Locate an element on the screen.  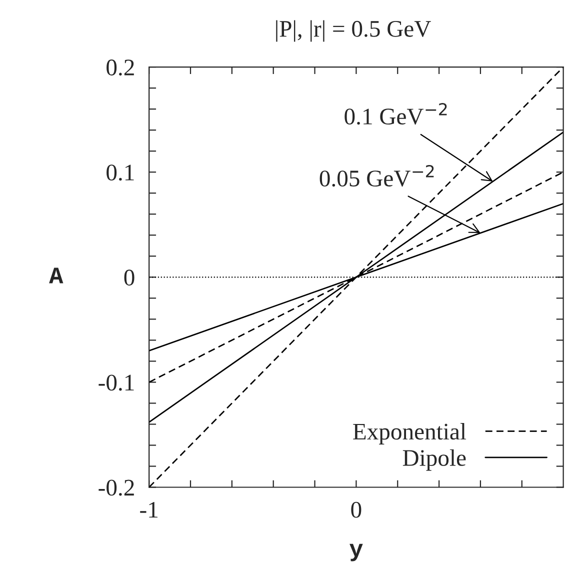
y-tick-label: 0.2 is located at coordinates (120, 68).